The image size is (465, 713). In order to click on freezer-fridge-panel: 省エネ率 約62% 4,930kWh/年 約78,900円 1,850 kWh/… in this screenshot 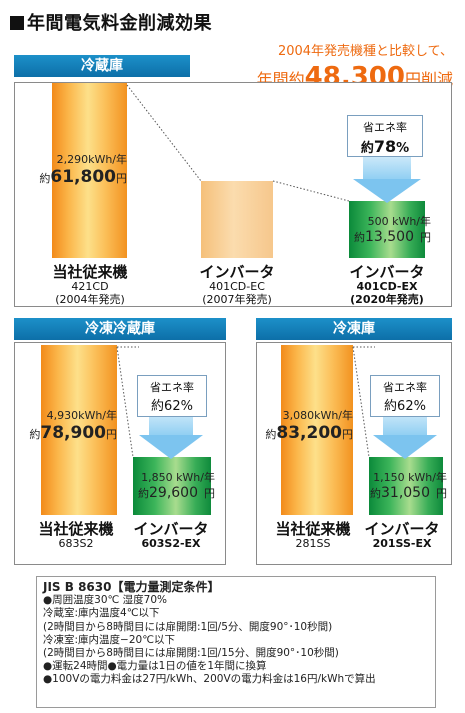, I will do `click(120, 453)`.